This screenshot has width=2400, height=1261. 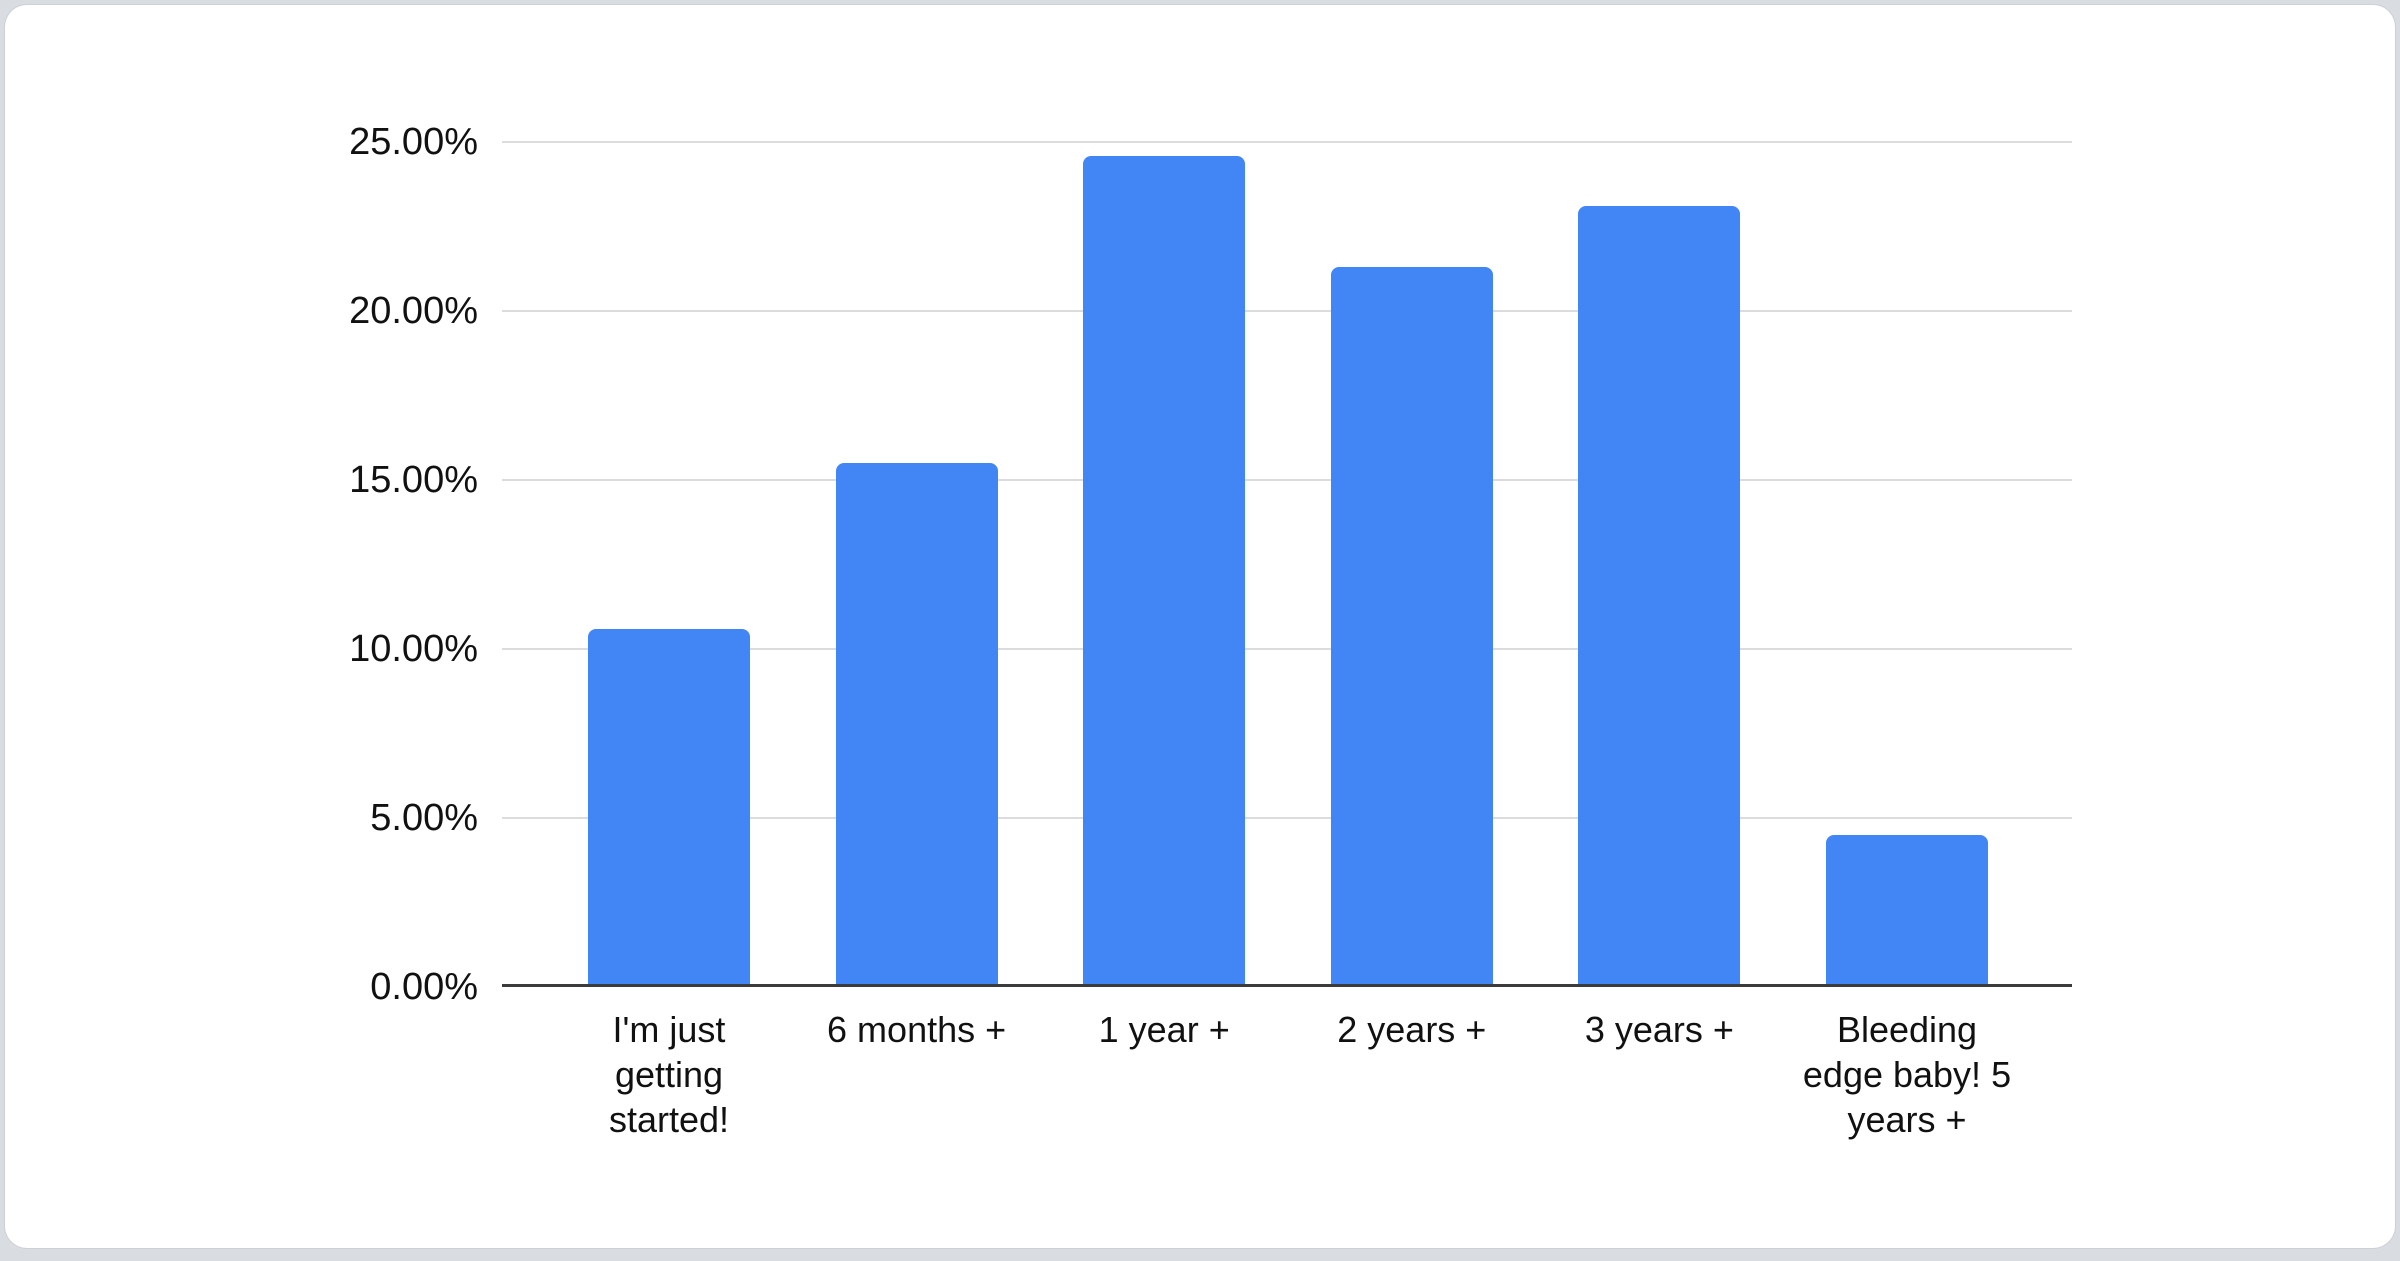 I want to click on category-label: 1 year +, so click(x=1164, y=1029).